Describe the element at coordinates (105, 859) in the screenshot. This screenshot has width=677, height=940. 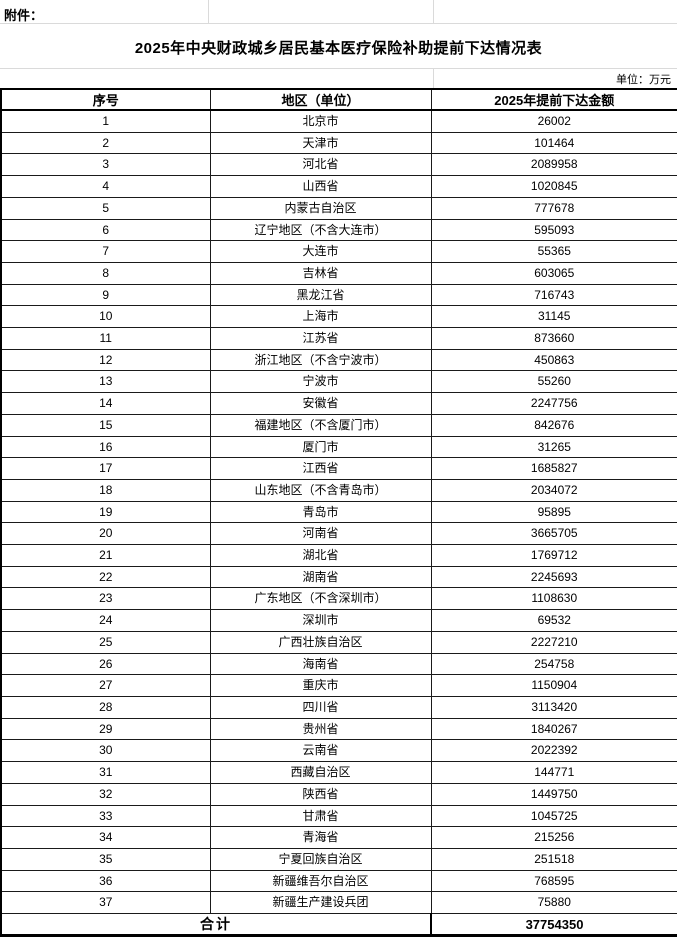
I see `row-index-cell: 35` at that location.